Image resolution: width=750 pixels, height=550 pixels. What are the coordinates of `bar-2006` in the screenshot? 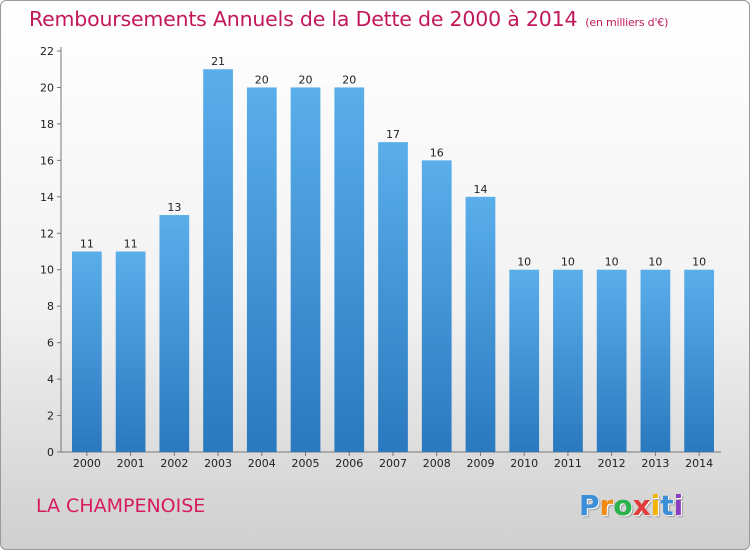 It's located at (349, 270).